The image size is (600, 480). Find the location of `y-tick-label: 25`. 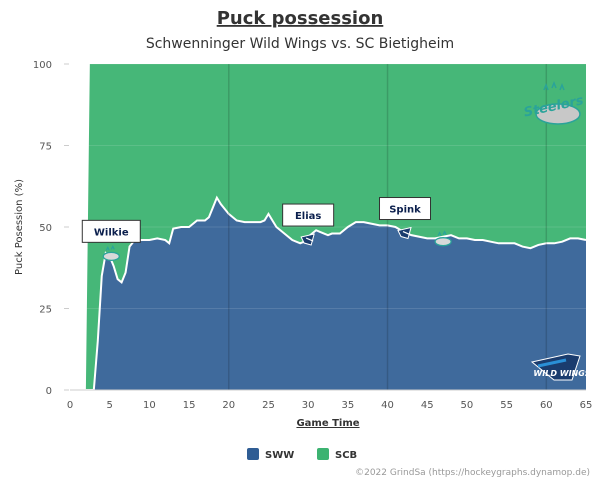

y-tick-label: 25 is located at coordinates (45, 310).